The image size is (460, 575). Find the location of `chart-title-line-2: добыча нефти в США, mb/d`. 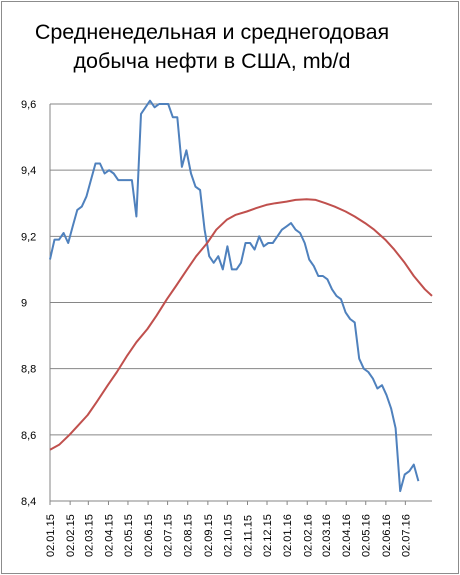

chart-title-line-2: добыча нефти в США, mb/d is located at coordinates (212, 61).